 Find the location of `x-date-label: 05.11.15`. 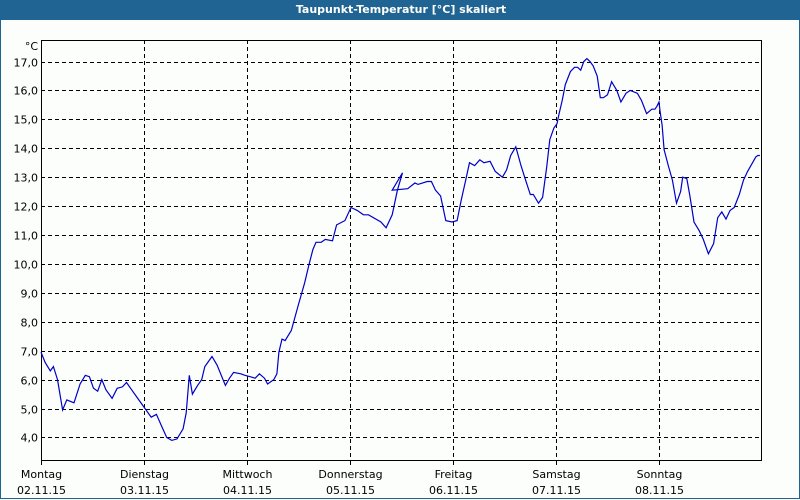

x-date-label: 05.11.15 is located at coordinates (350, 490).